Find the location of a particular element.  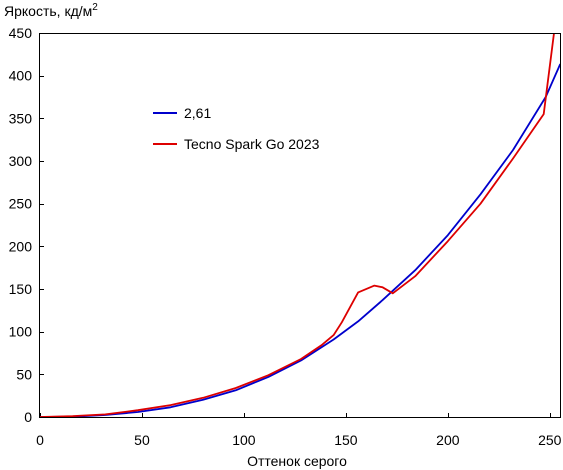

y-axis-title-superscript: 2 is located at coordinates (95, 7).